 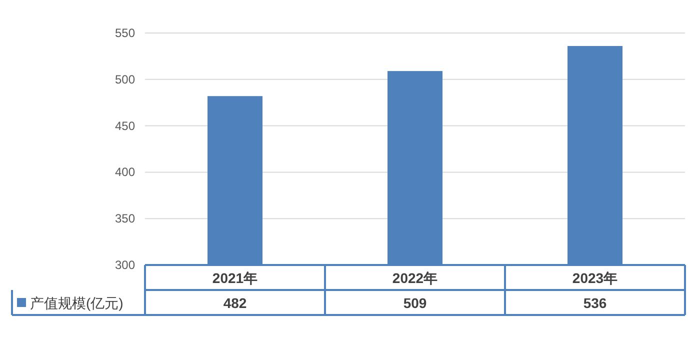 What do you see at coordinates (415, 303) in the screenshot?
I see `data-label: 509` at bounding box center [415, 303].